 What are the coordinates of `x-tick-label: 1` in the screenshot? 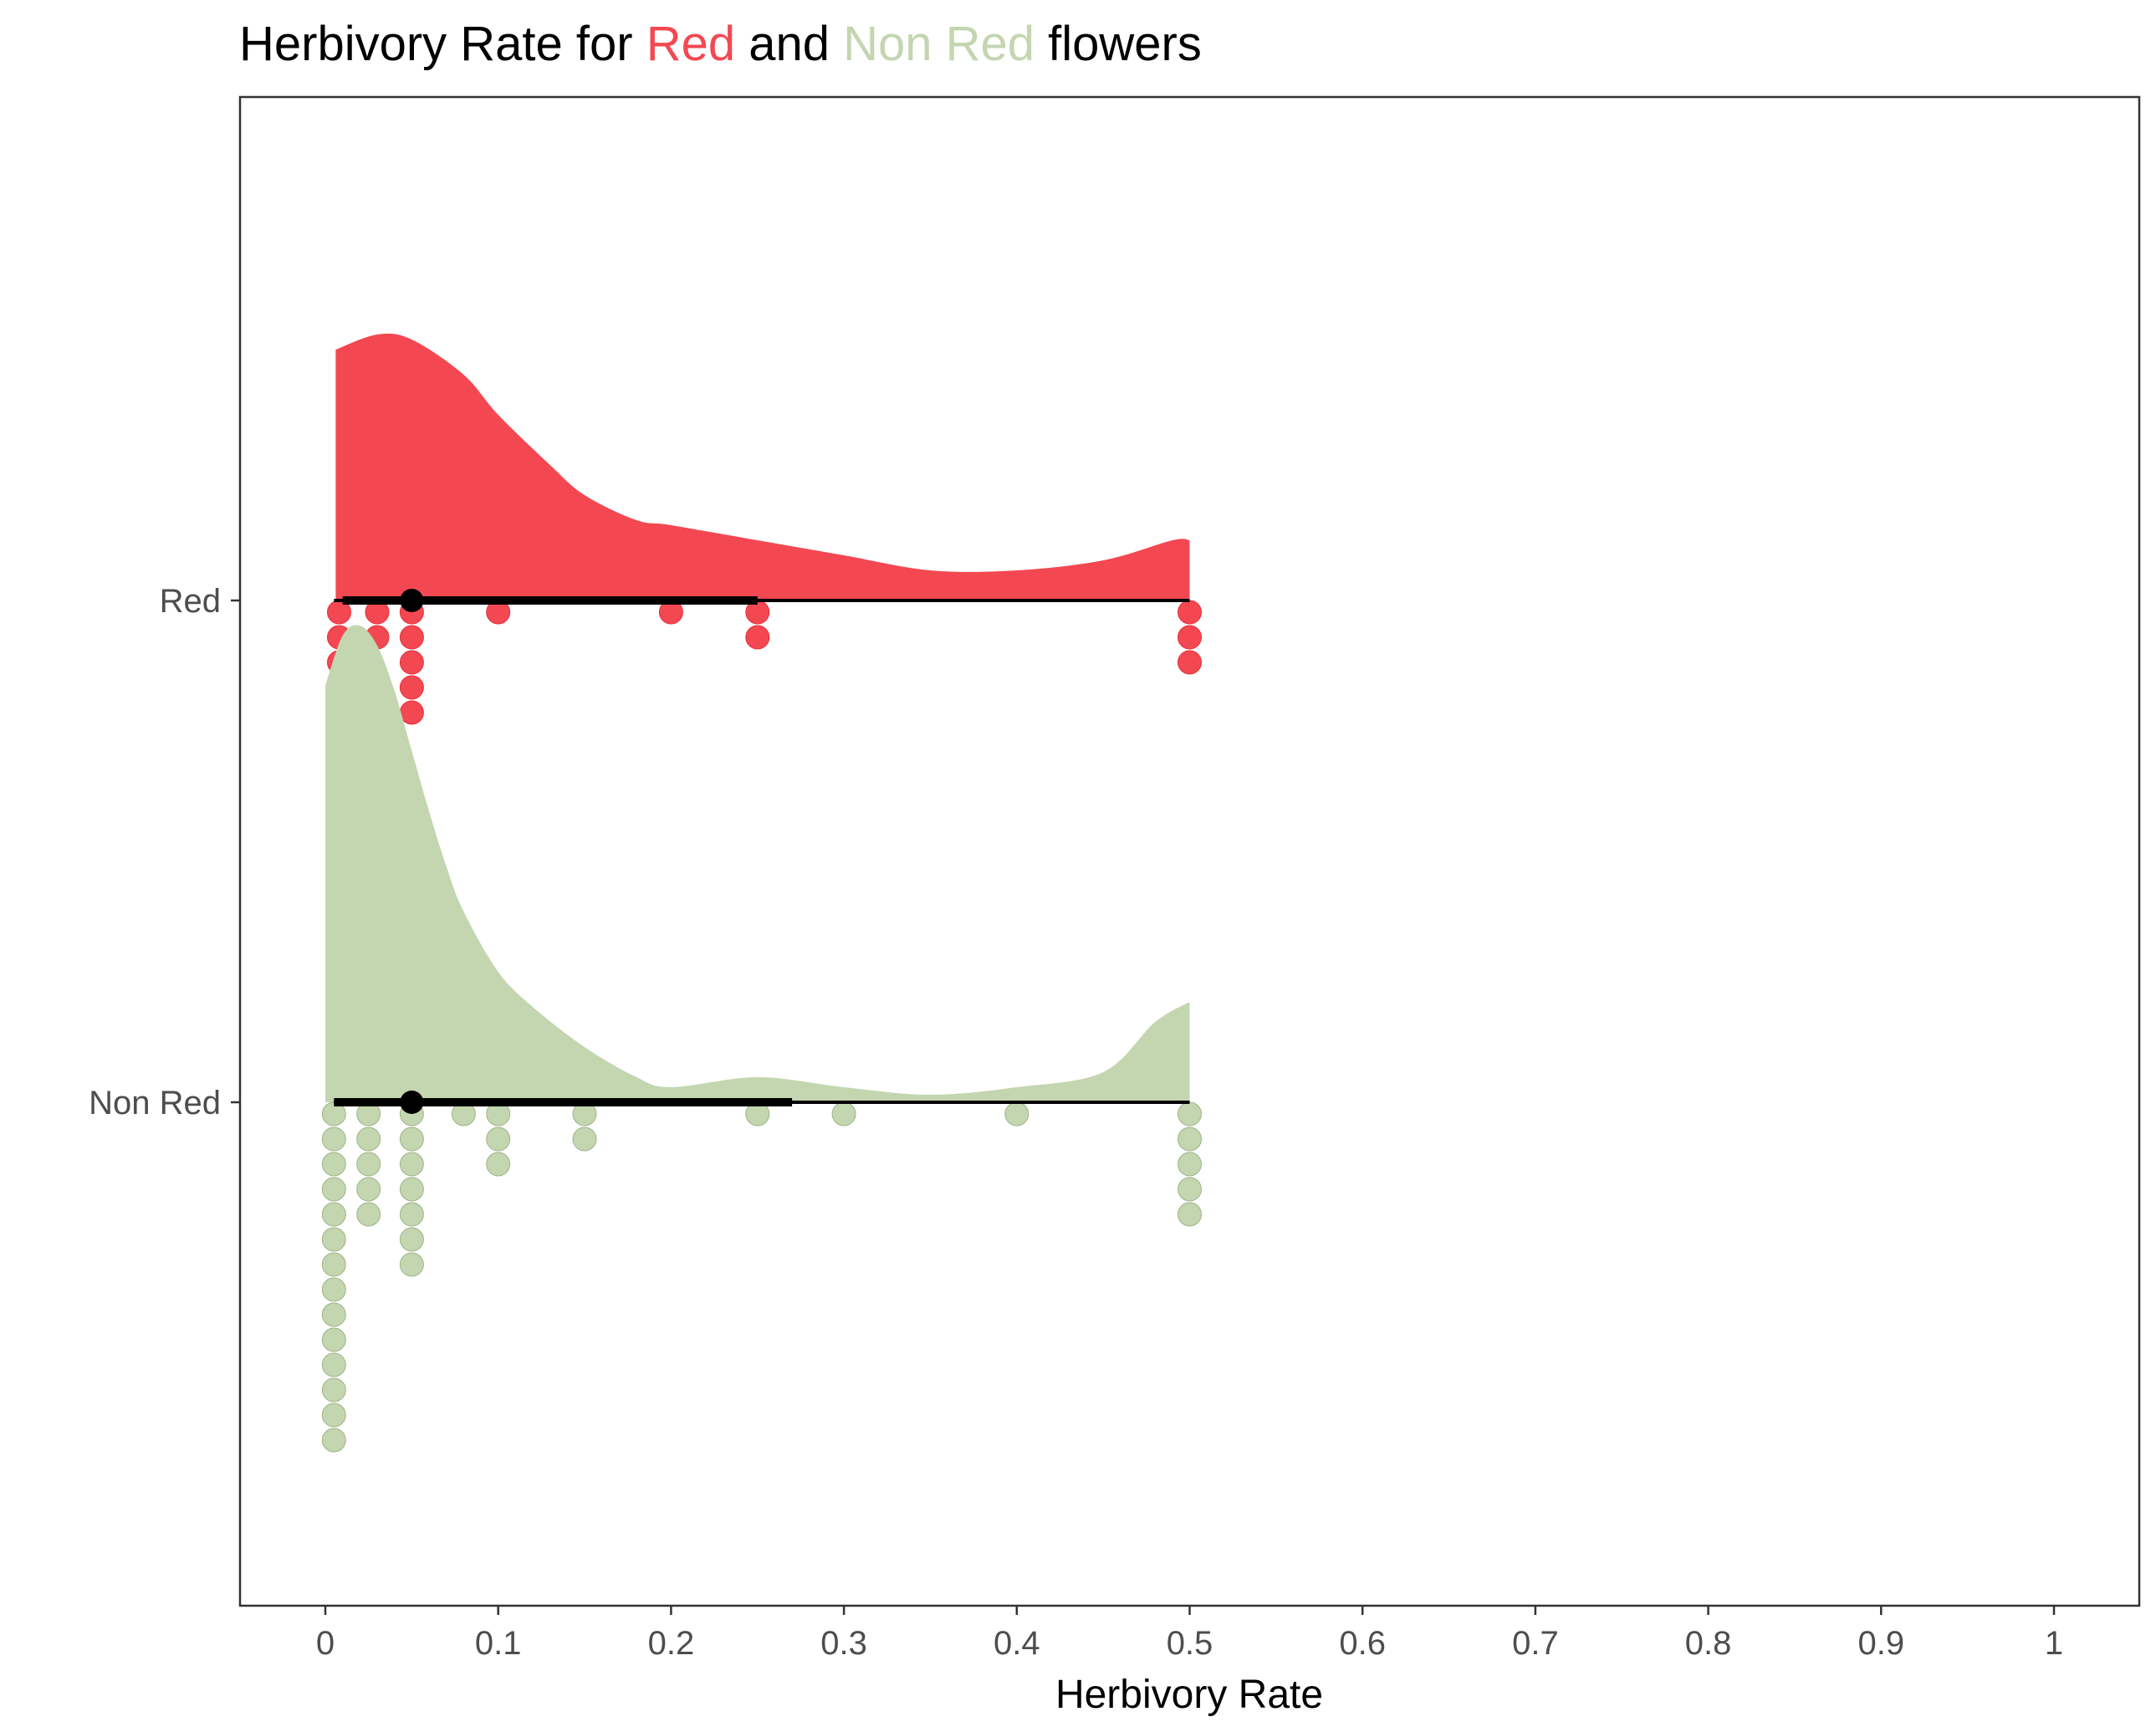 It's located at (2054, 1643).